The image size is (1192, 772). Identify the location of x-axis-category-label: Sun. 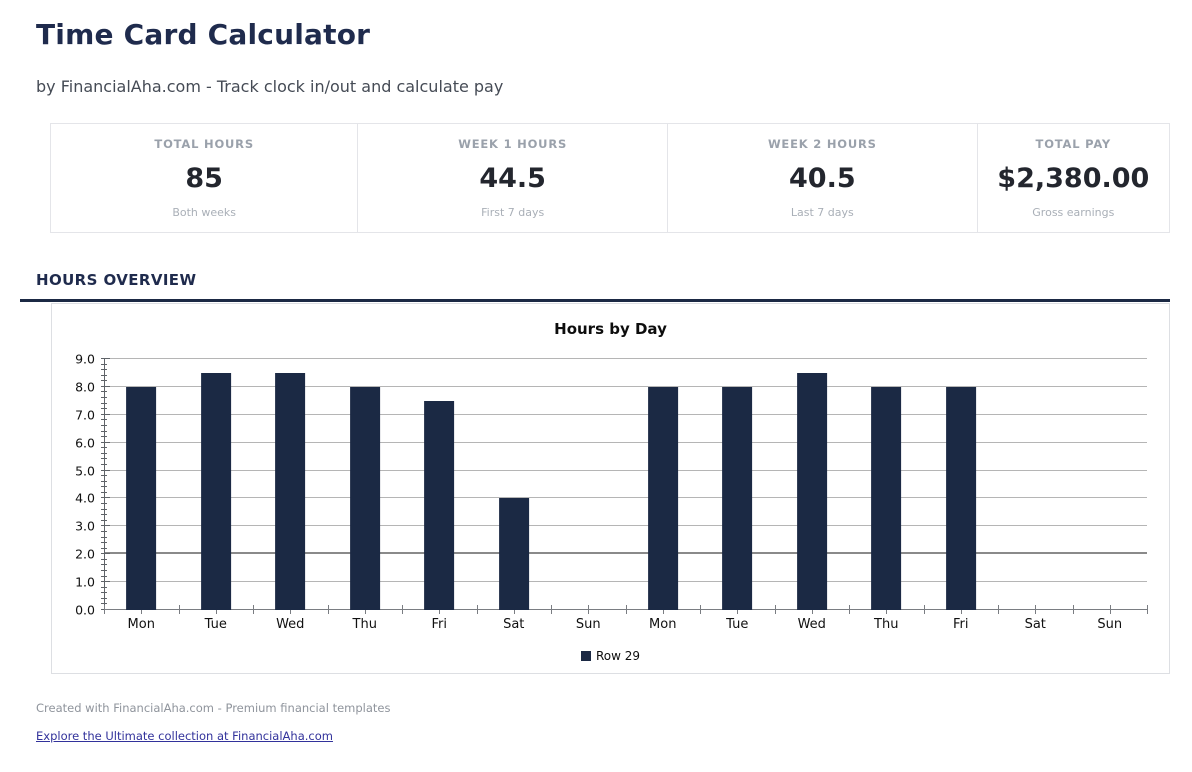
(588, 624).